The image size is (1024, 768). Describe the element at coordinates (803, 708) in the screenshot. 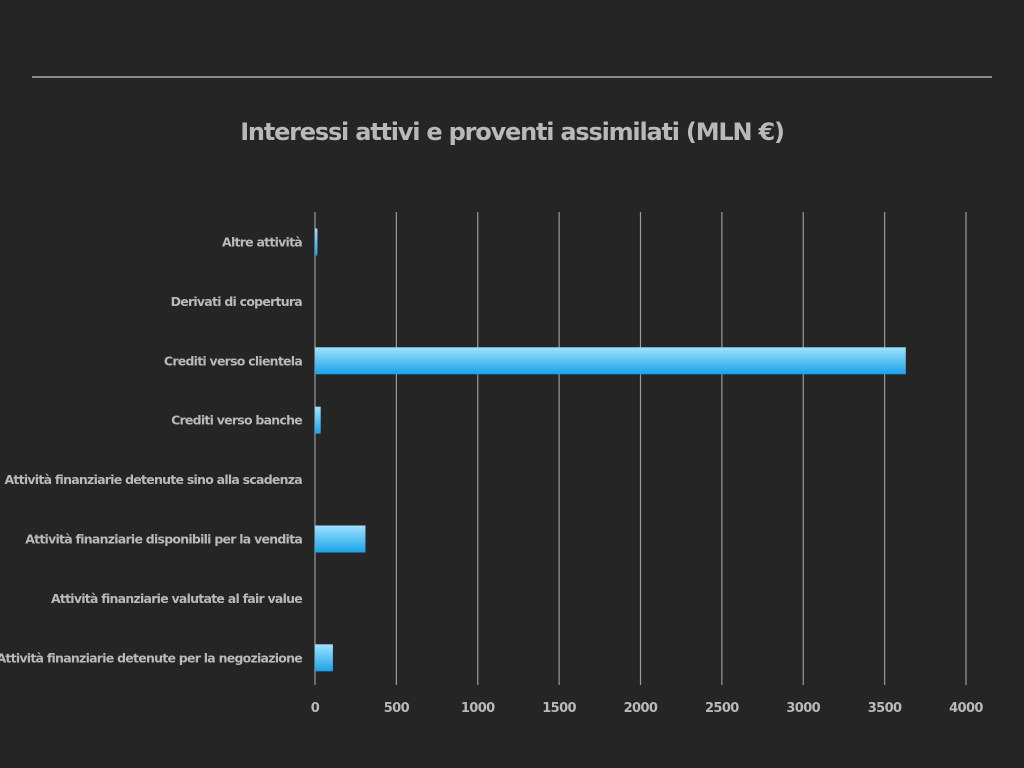

I see `x-tick-label: 3000` at that location.